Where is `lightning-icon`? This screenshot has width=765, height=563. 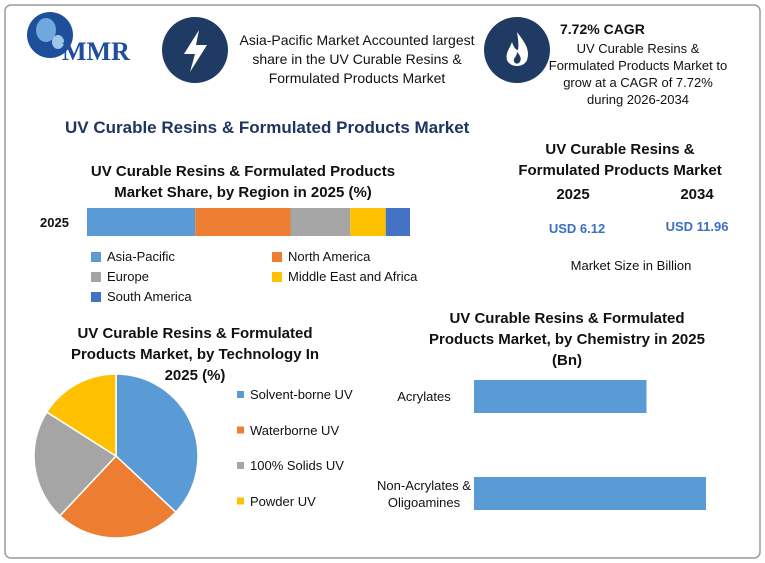 lightning-icon is located at coordinates (195, 50).